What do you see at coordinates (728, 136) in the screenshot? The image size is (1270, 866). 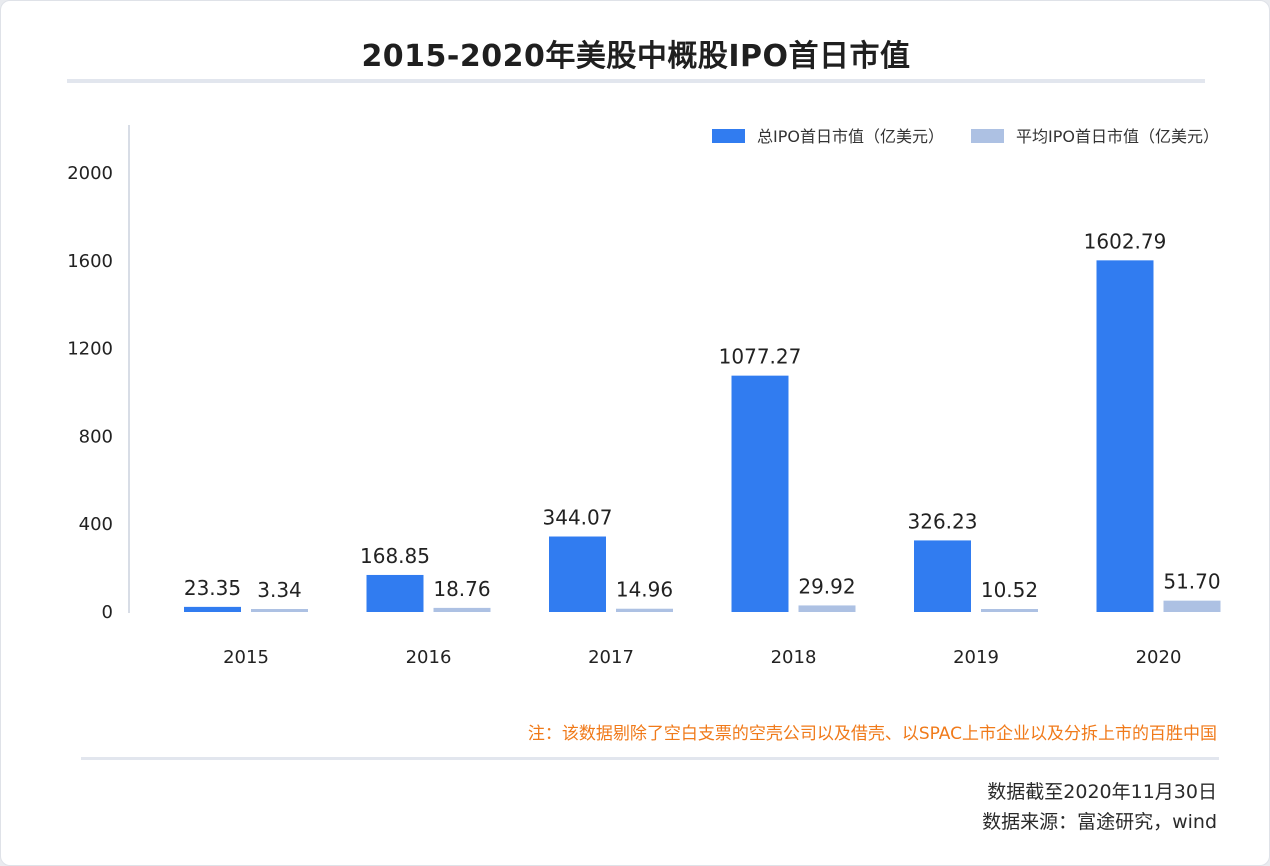 I see `legend-swatch-total` at bounding box center [728, 136].